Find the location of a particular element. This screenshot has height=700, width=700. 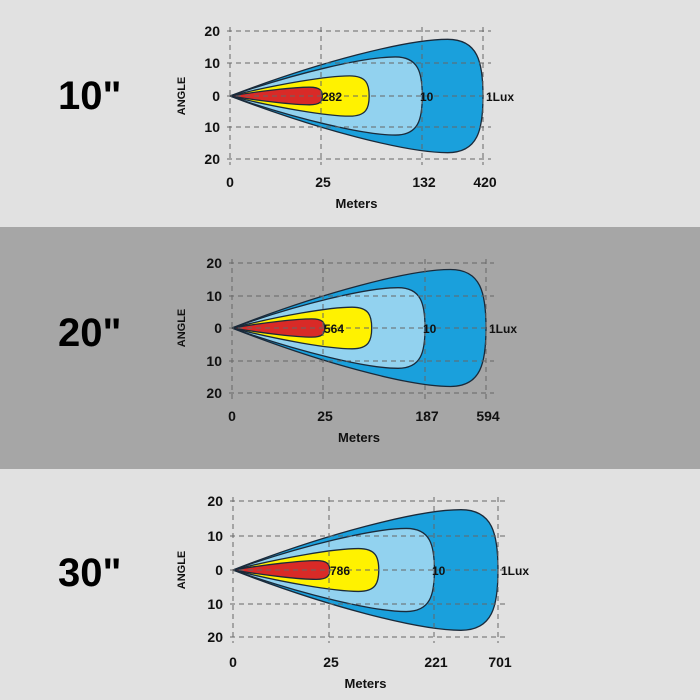

contour-label-inner: 282 is located at coordinates (332, 97).